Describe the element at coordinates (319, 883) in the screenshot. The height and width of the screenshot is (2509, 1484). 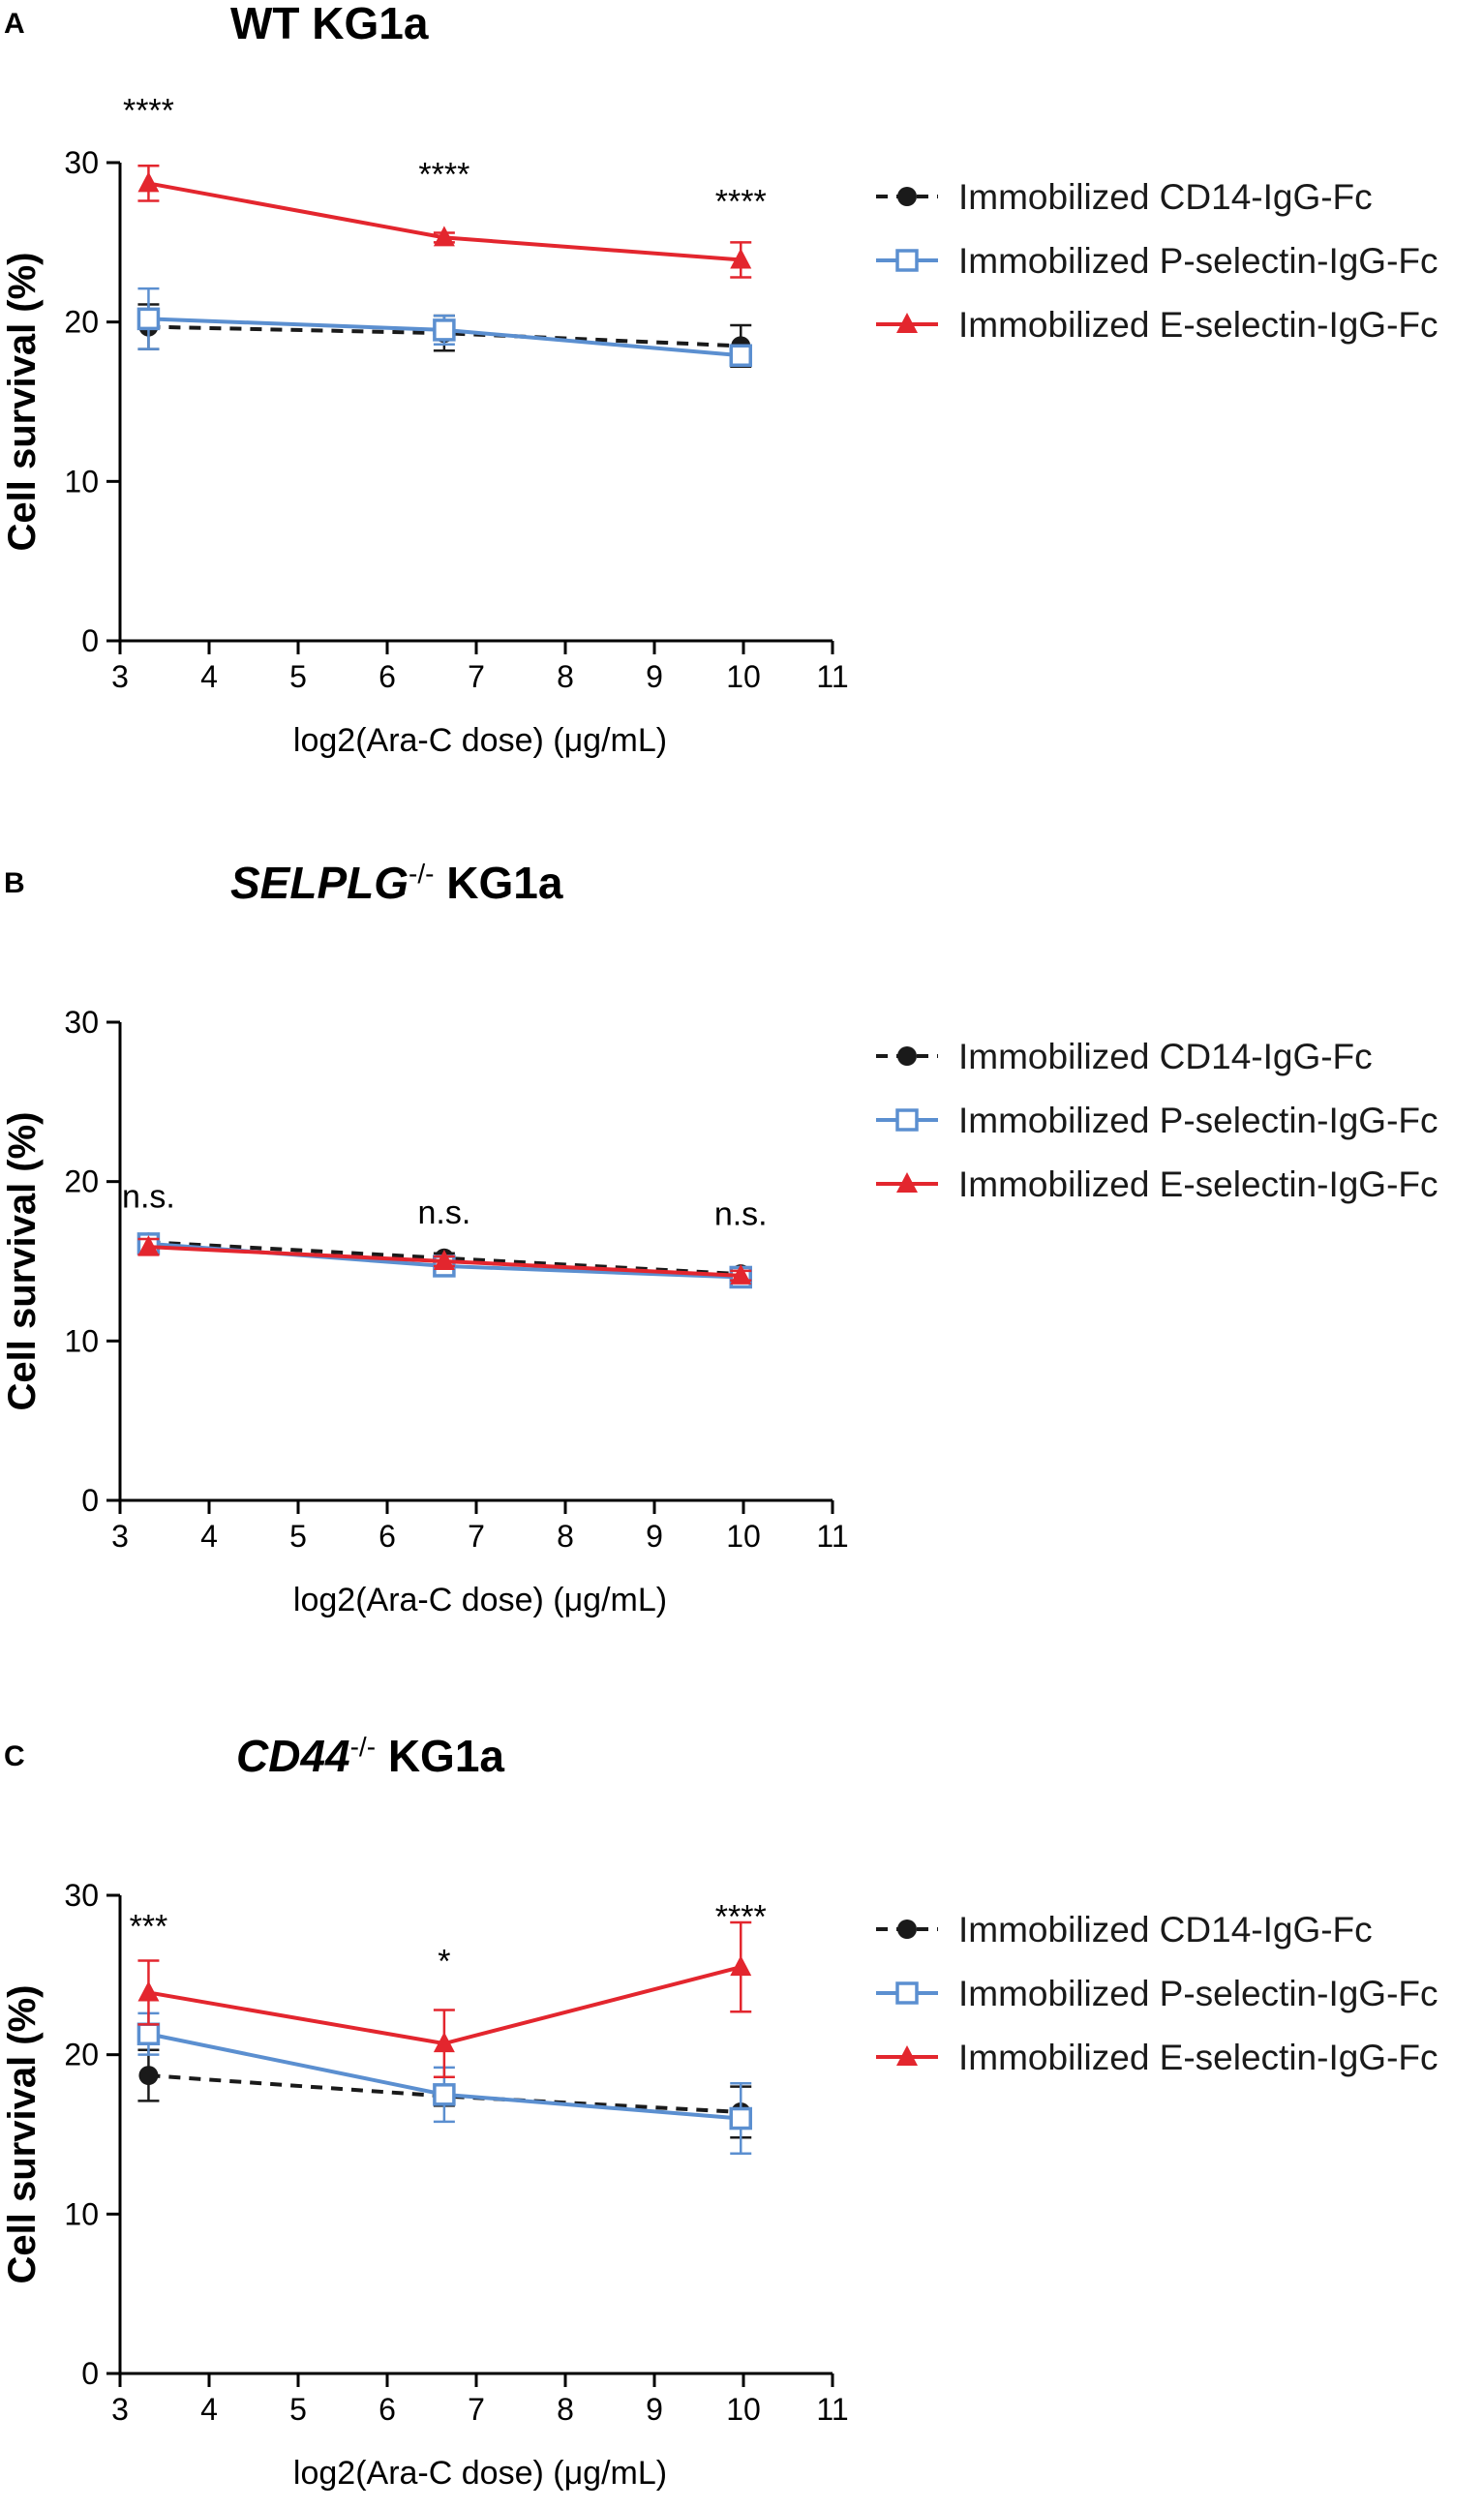
I see `chart-title-italic: SELPLG` at that location.